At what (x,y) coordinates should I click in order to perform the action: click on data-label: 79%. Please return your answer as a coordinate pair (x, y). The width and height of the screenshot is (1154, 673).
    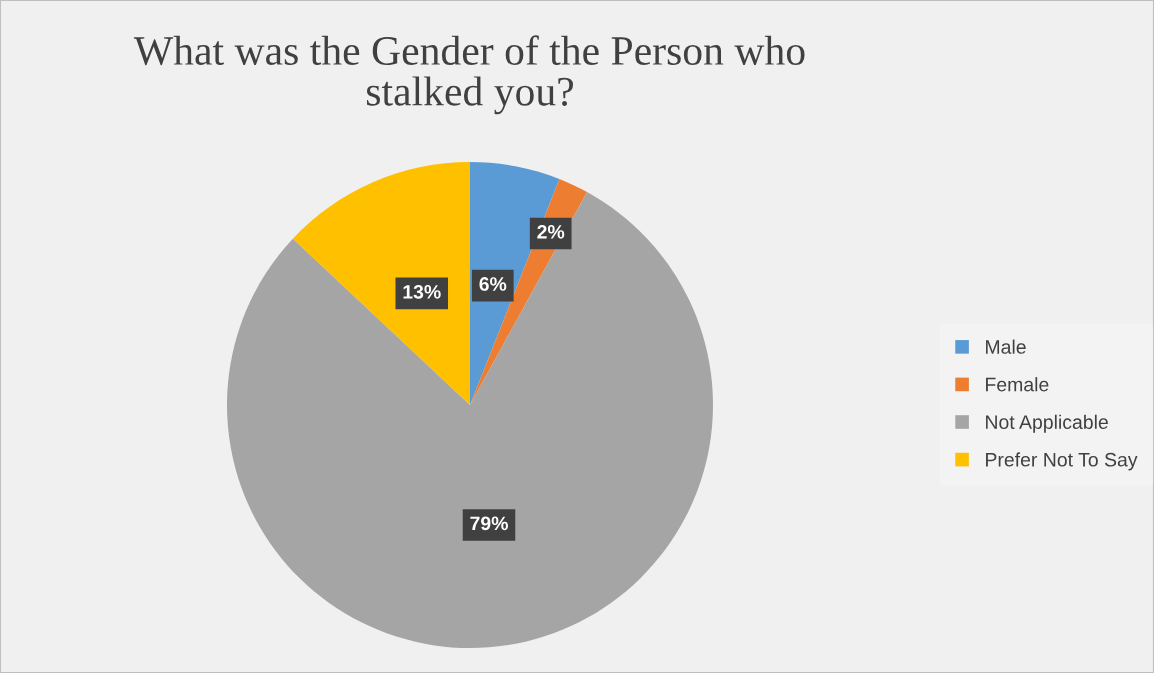
    Looking at the image, I should click on (489, 523).